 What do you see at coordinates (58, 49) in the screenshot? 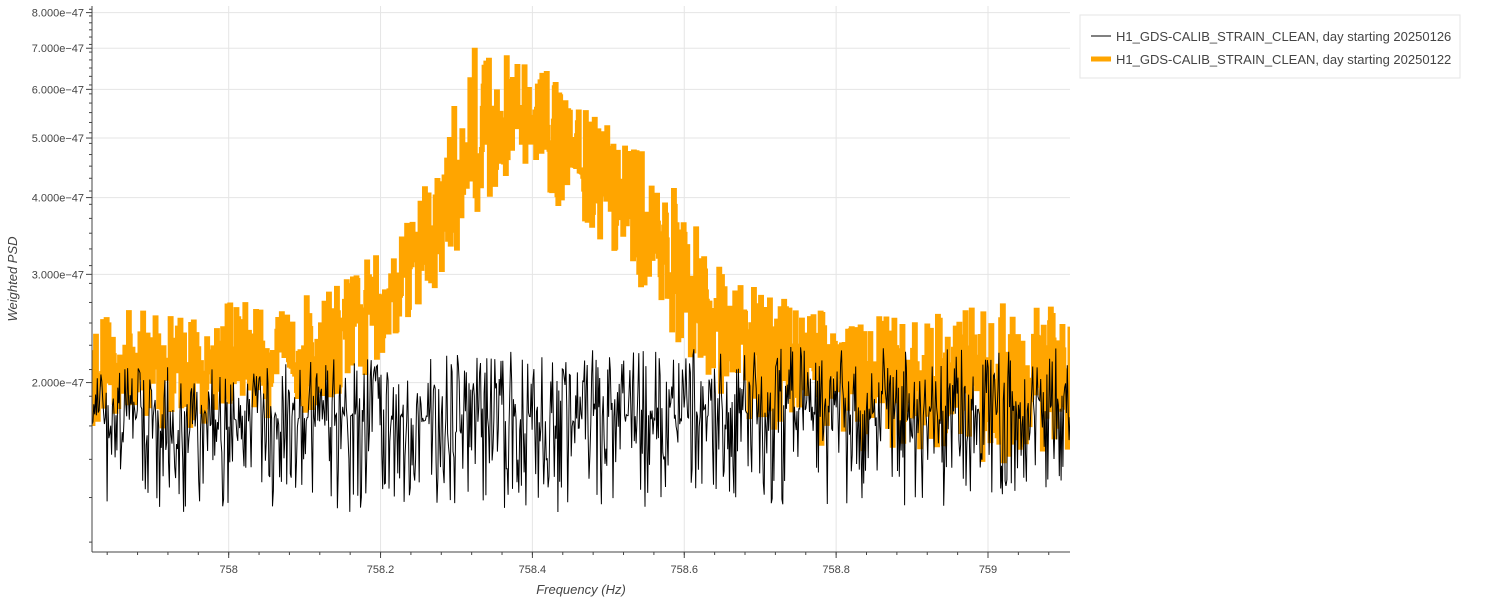
I see `y-tick-label: 7.000e−47` at bounding box center [58, 49].